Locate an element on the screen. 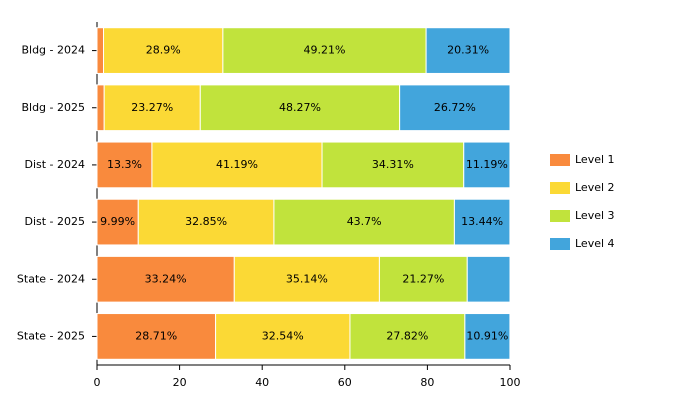 The height and width of the screenshot is (400, 688). data-label: 26.72% is located at coordinates (455, 107).